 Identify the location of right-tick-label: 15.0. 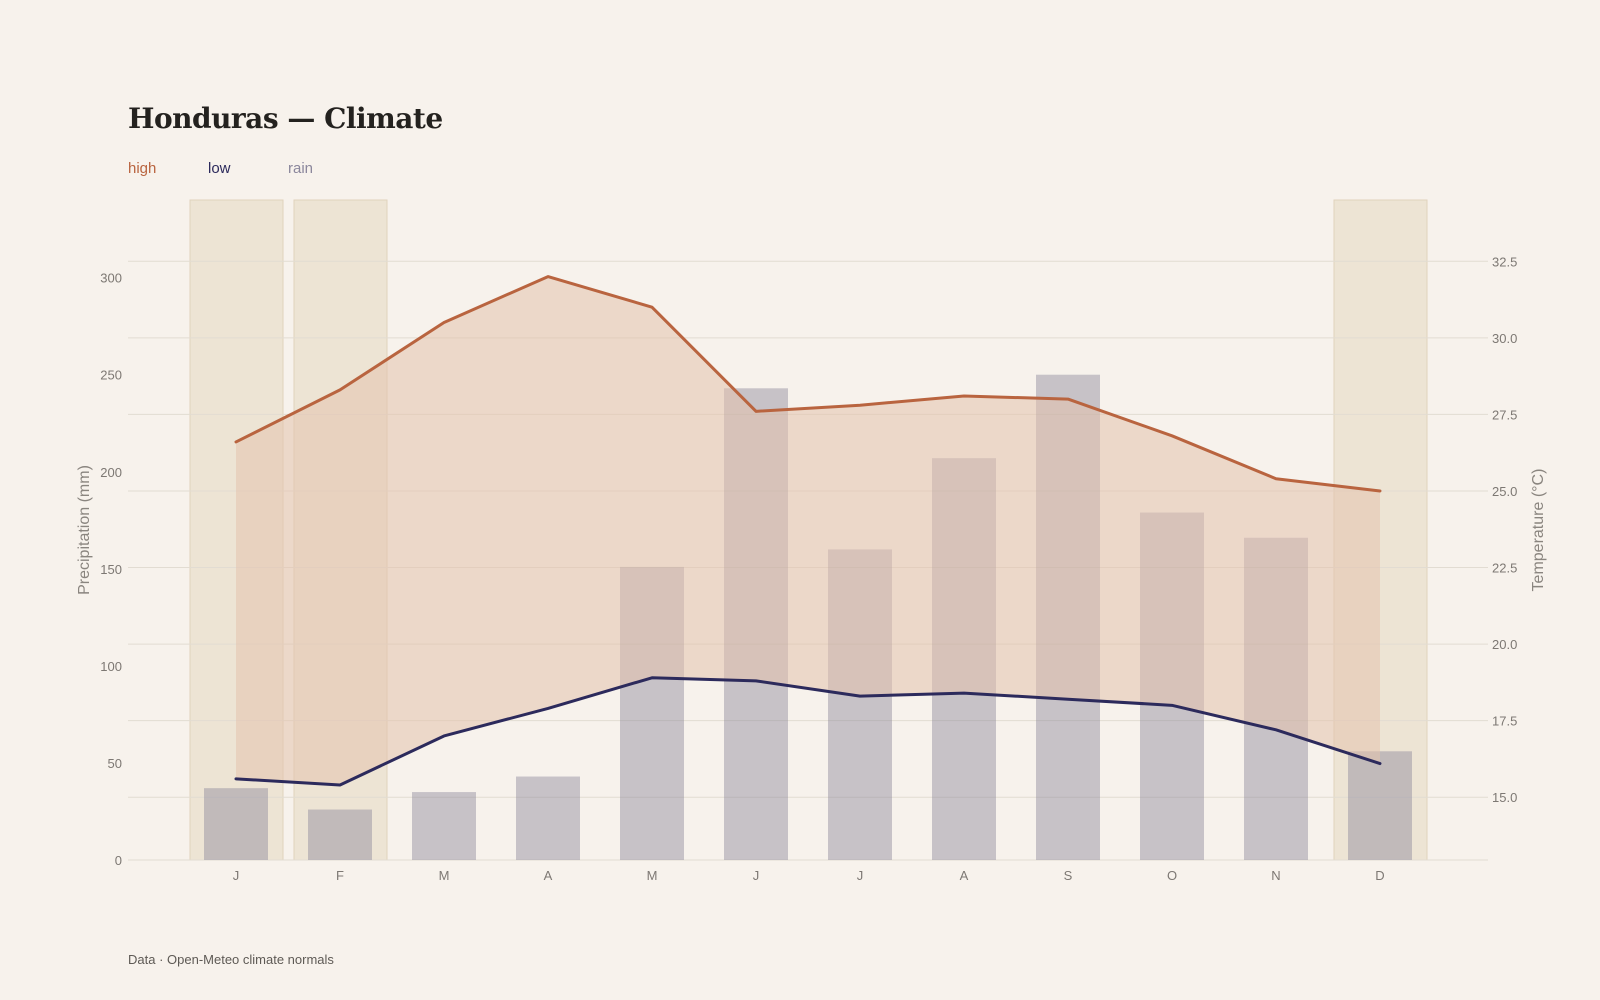
(1504, 797).